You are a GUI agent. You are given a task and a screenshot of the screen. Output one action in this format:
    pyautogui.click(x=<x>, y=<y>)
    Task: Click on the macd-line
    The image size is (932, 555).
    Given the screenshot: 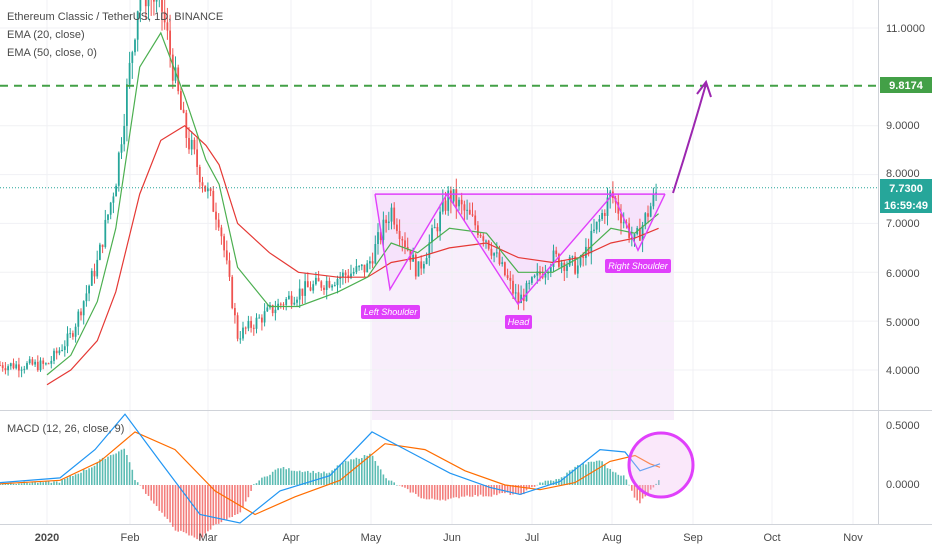 What is the action you would take?
    pyautogui.click(x=330, y=468)
    